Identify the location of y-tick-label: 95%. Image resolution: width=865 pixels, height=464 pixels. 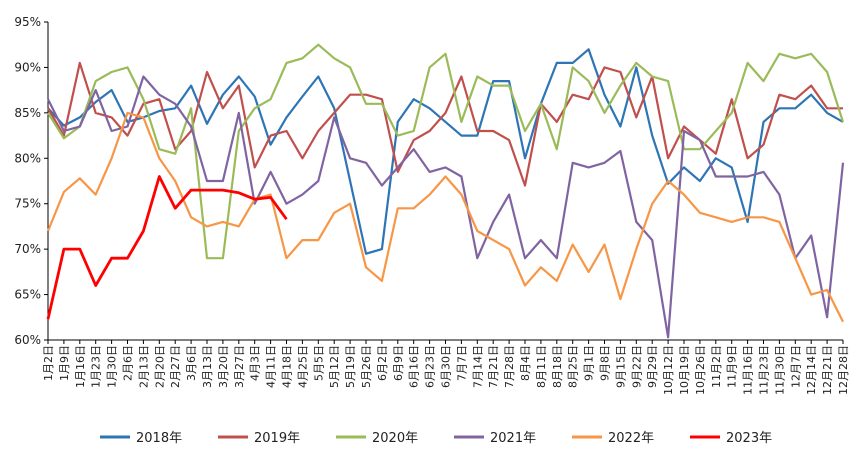
(27, 22).